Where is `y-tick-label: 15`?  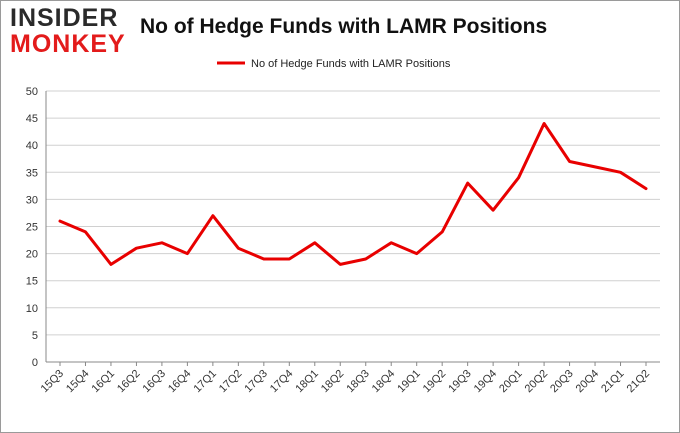 y-tick-label: 15 is located at coordinates (32, 282).